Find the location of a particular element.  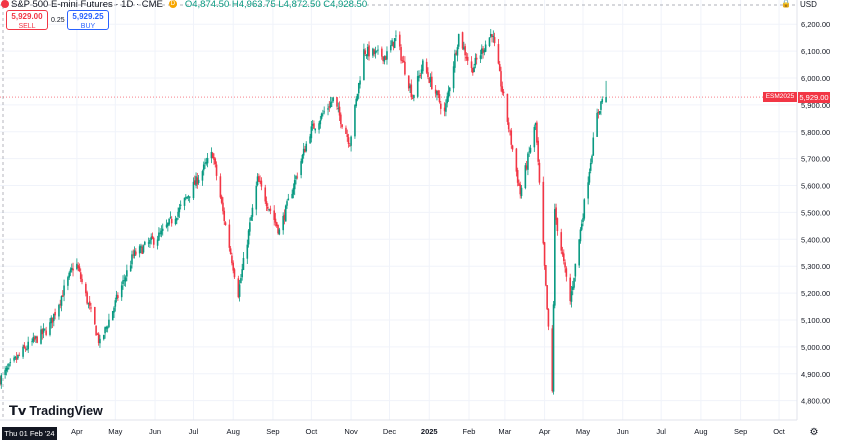

currency-label: USD is located at coordinates (808, 4).